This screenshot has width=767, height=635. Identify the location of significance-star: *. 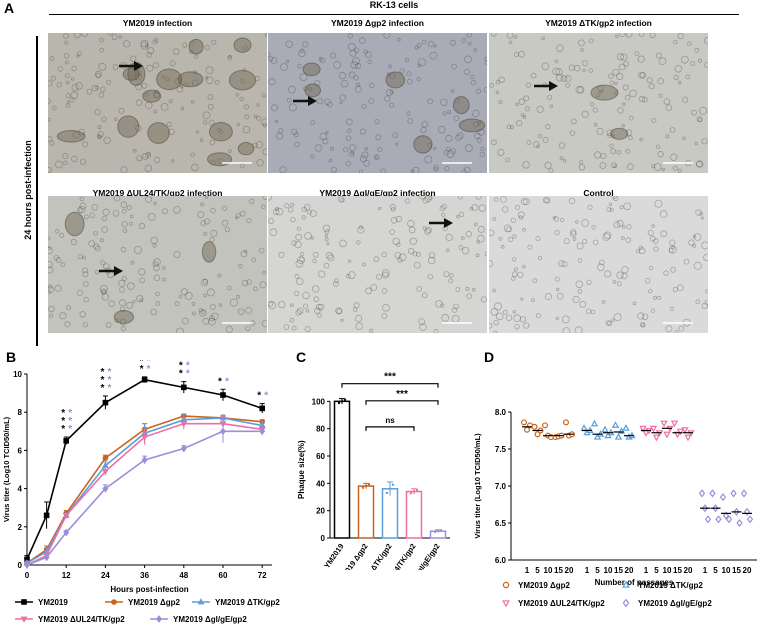
(181, 366).